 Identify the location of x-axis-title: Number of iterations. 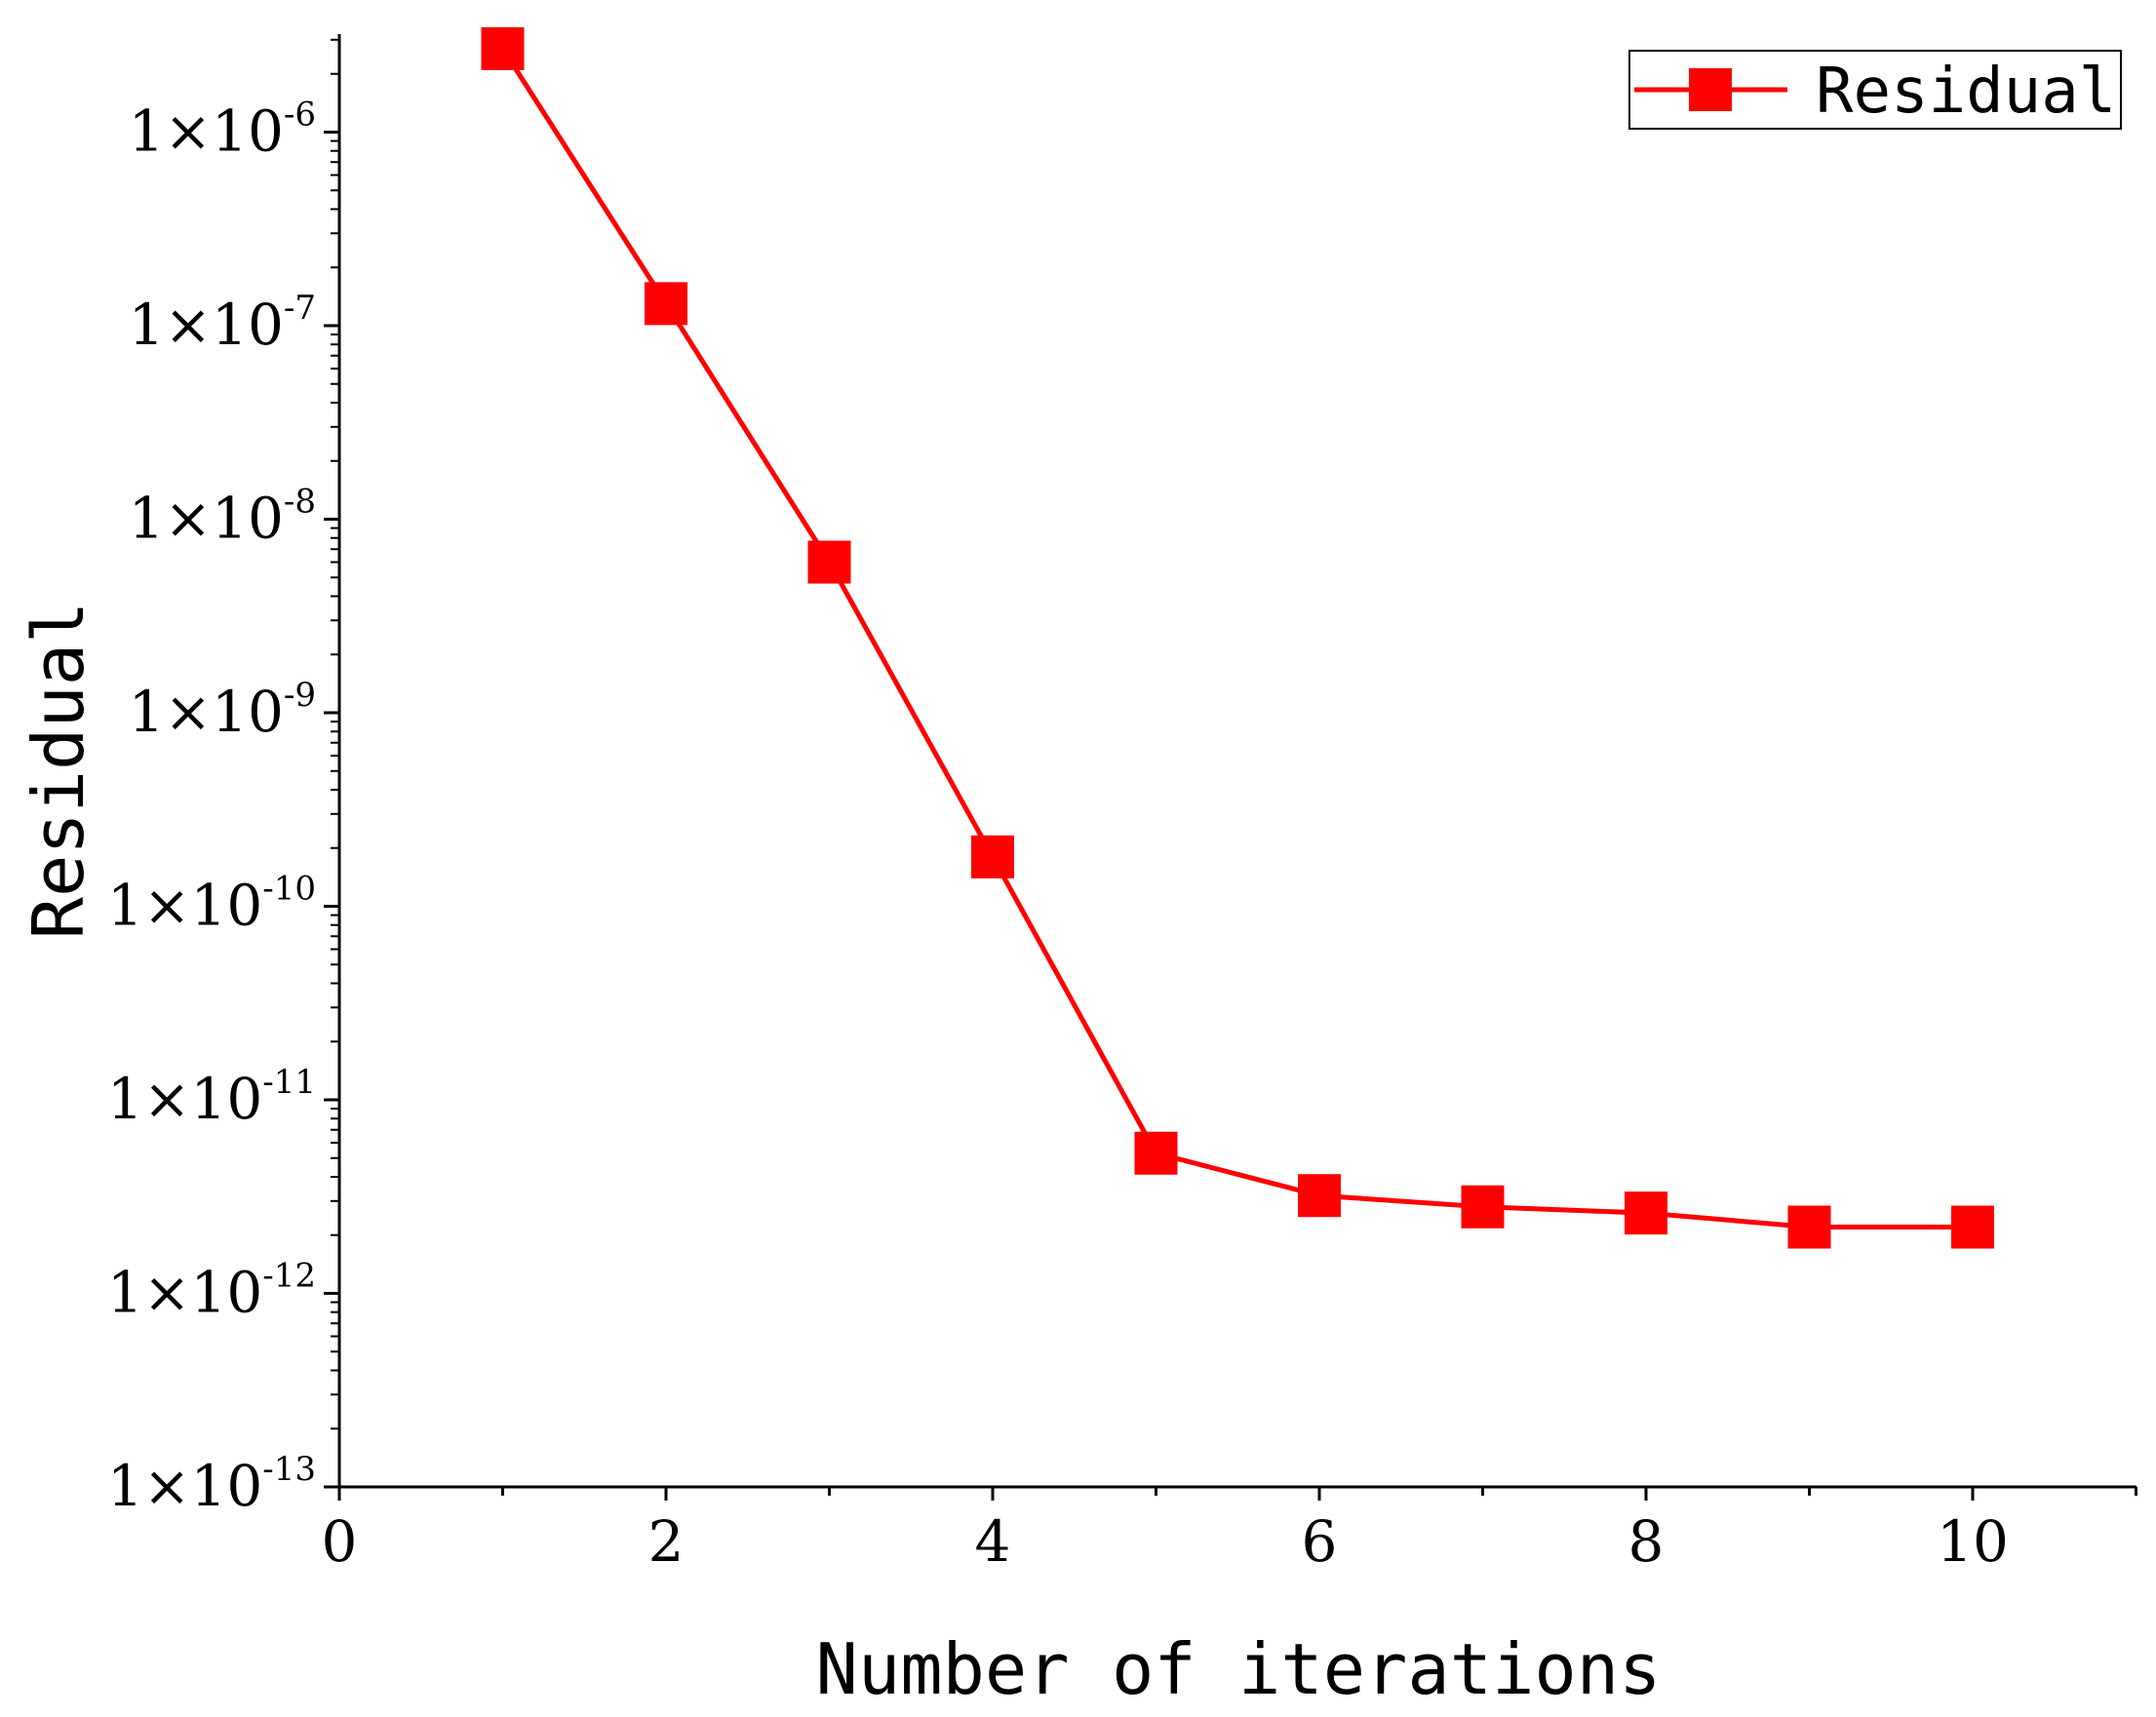
(1239, 1669).